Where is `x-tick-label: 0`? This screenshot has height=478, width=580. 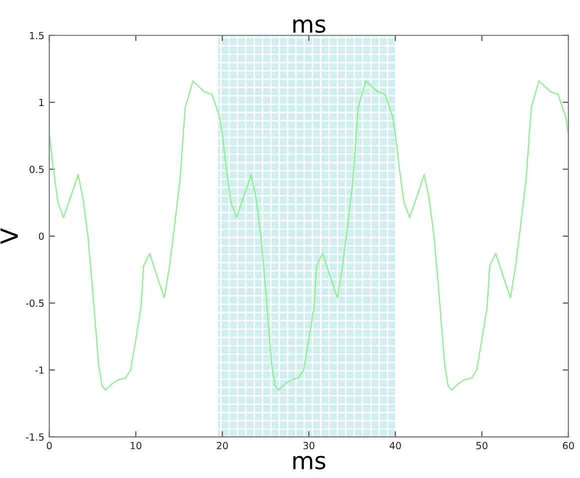 x-tick-label: 0 is located at coordinates (49, 446).